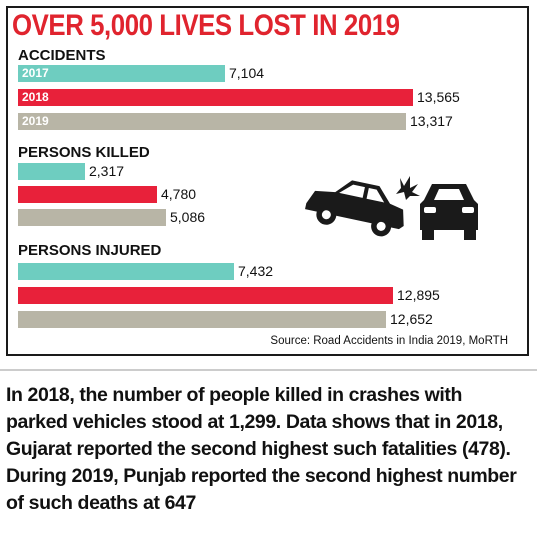 This screenshot has width=537, height=541. Describe the element at coordinates (247, 73) in the screenshot. I see `bar-value-label: 7,104` at that location.